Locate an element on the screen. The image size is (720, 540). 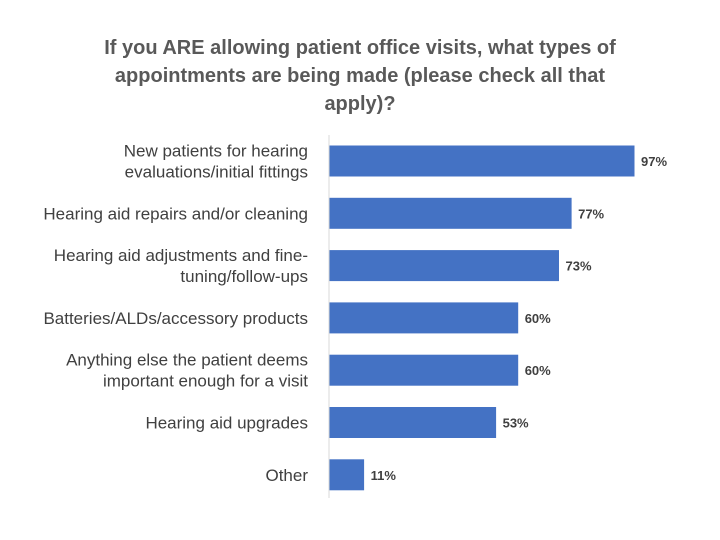
category-label: evaluations/initial fittings is located at coordinates (216, 172).